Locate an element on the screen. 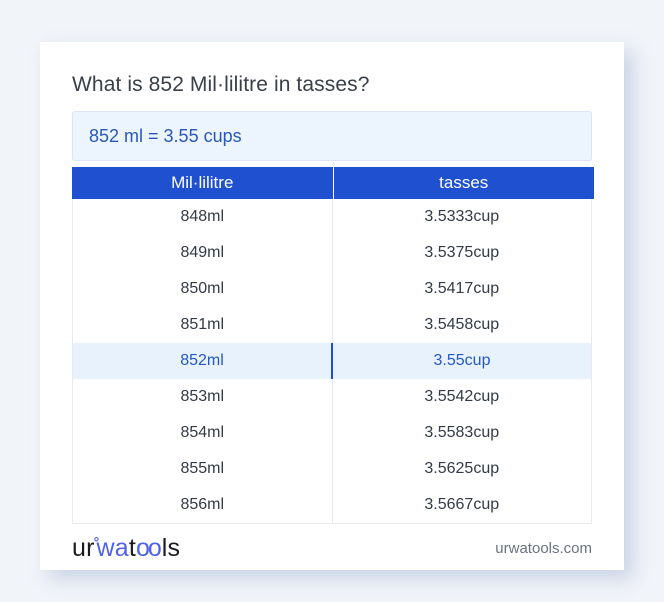 This screenshot has height=602, width=664. logo-text-blue: wa is located at coordinates (112, 548).